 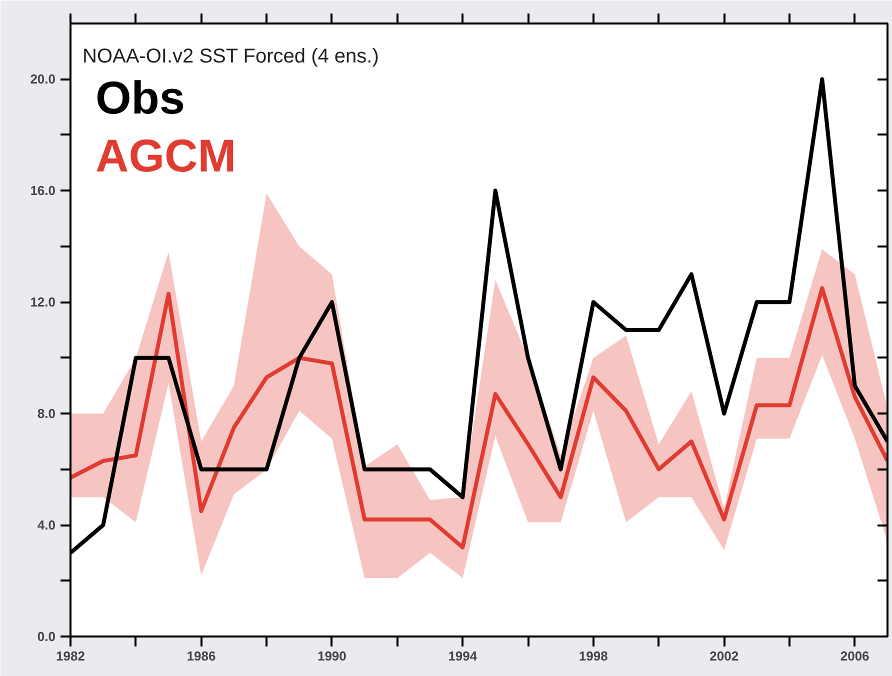 I want to click on y-tick-label: 20.0, so click(x=43, y=79).